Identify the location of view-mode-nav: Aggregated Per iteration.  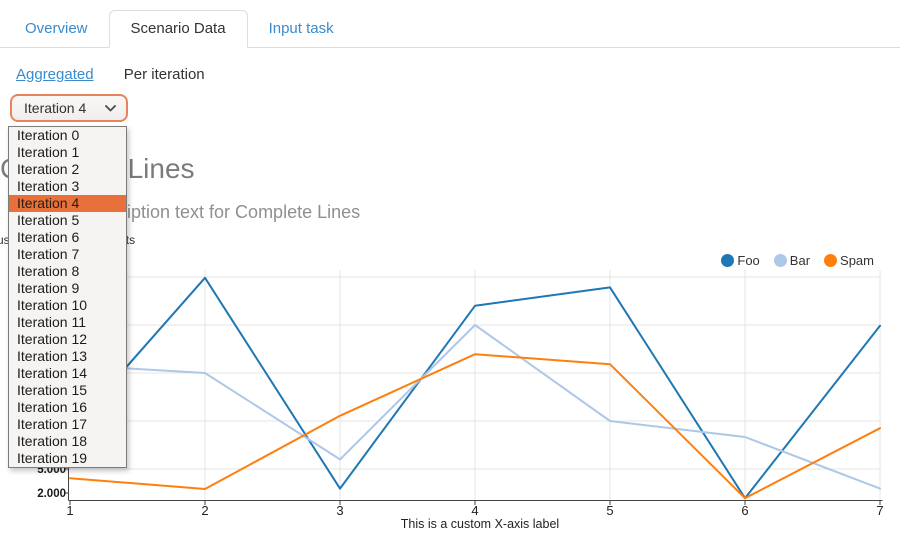
(110, 74).